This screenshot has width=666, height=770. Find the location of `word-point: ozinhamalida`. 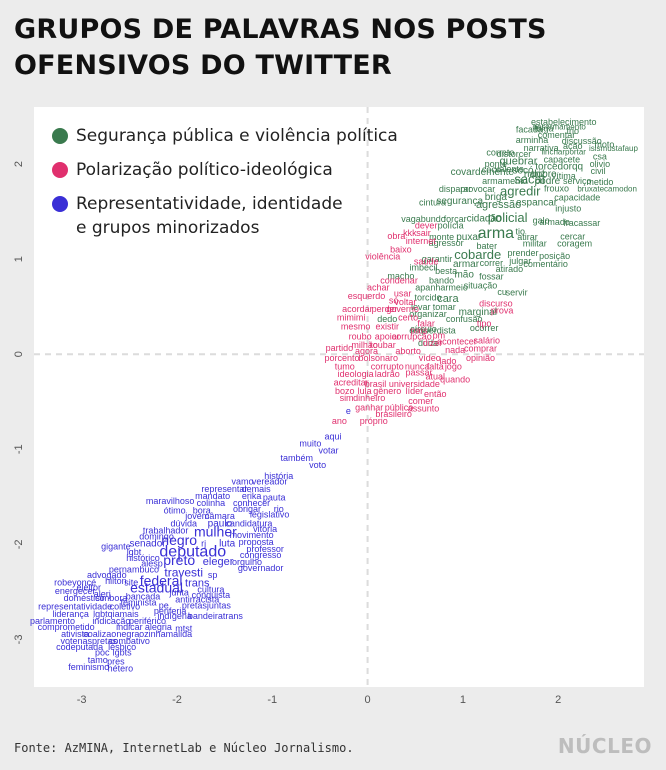

word-point: ozinhamalida is located at coordinates (165, 634).